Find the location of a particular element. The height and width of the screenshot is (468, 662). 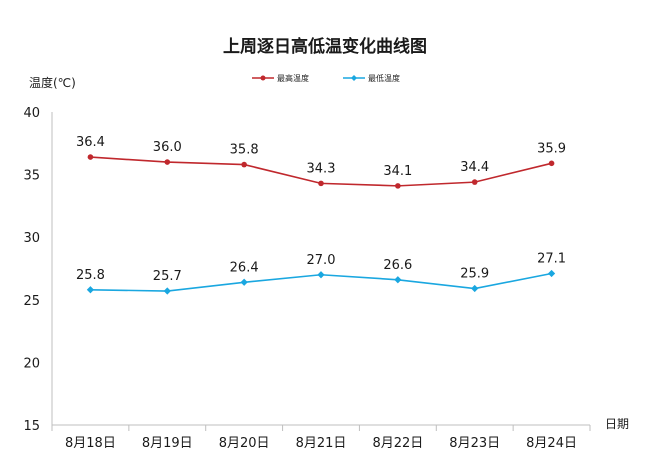

data-label: 25.7 is located at coordinates (167, 276).